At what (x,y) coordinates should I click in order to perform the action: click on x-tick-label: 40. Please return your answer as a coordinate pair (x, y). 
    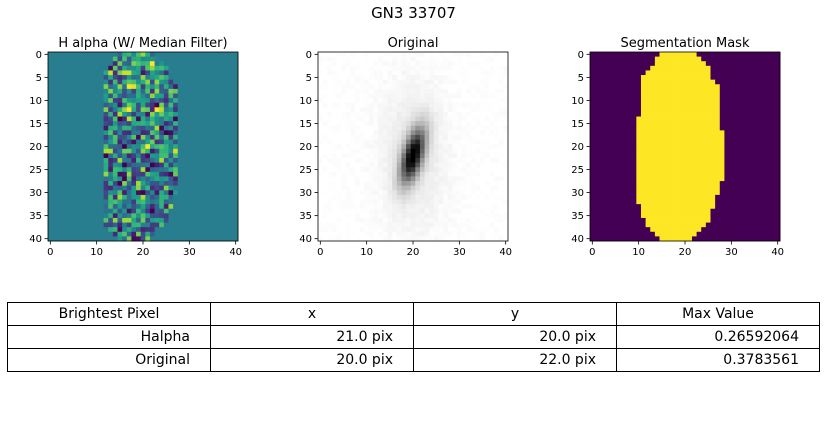
    Looking at the image, I should click on (505, 252).